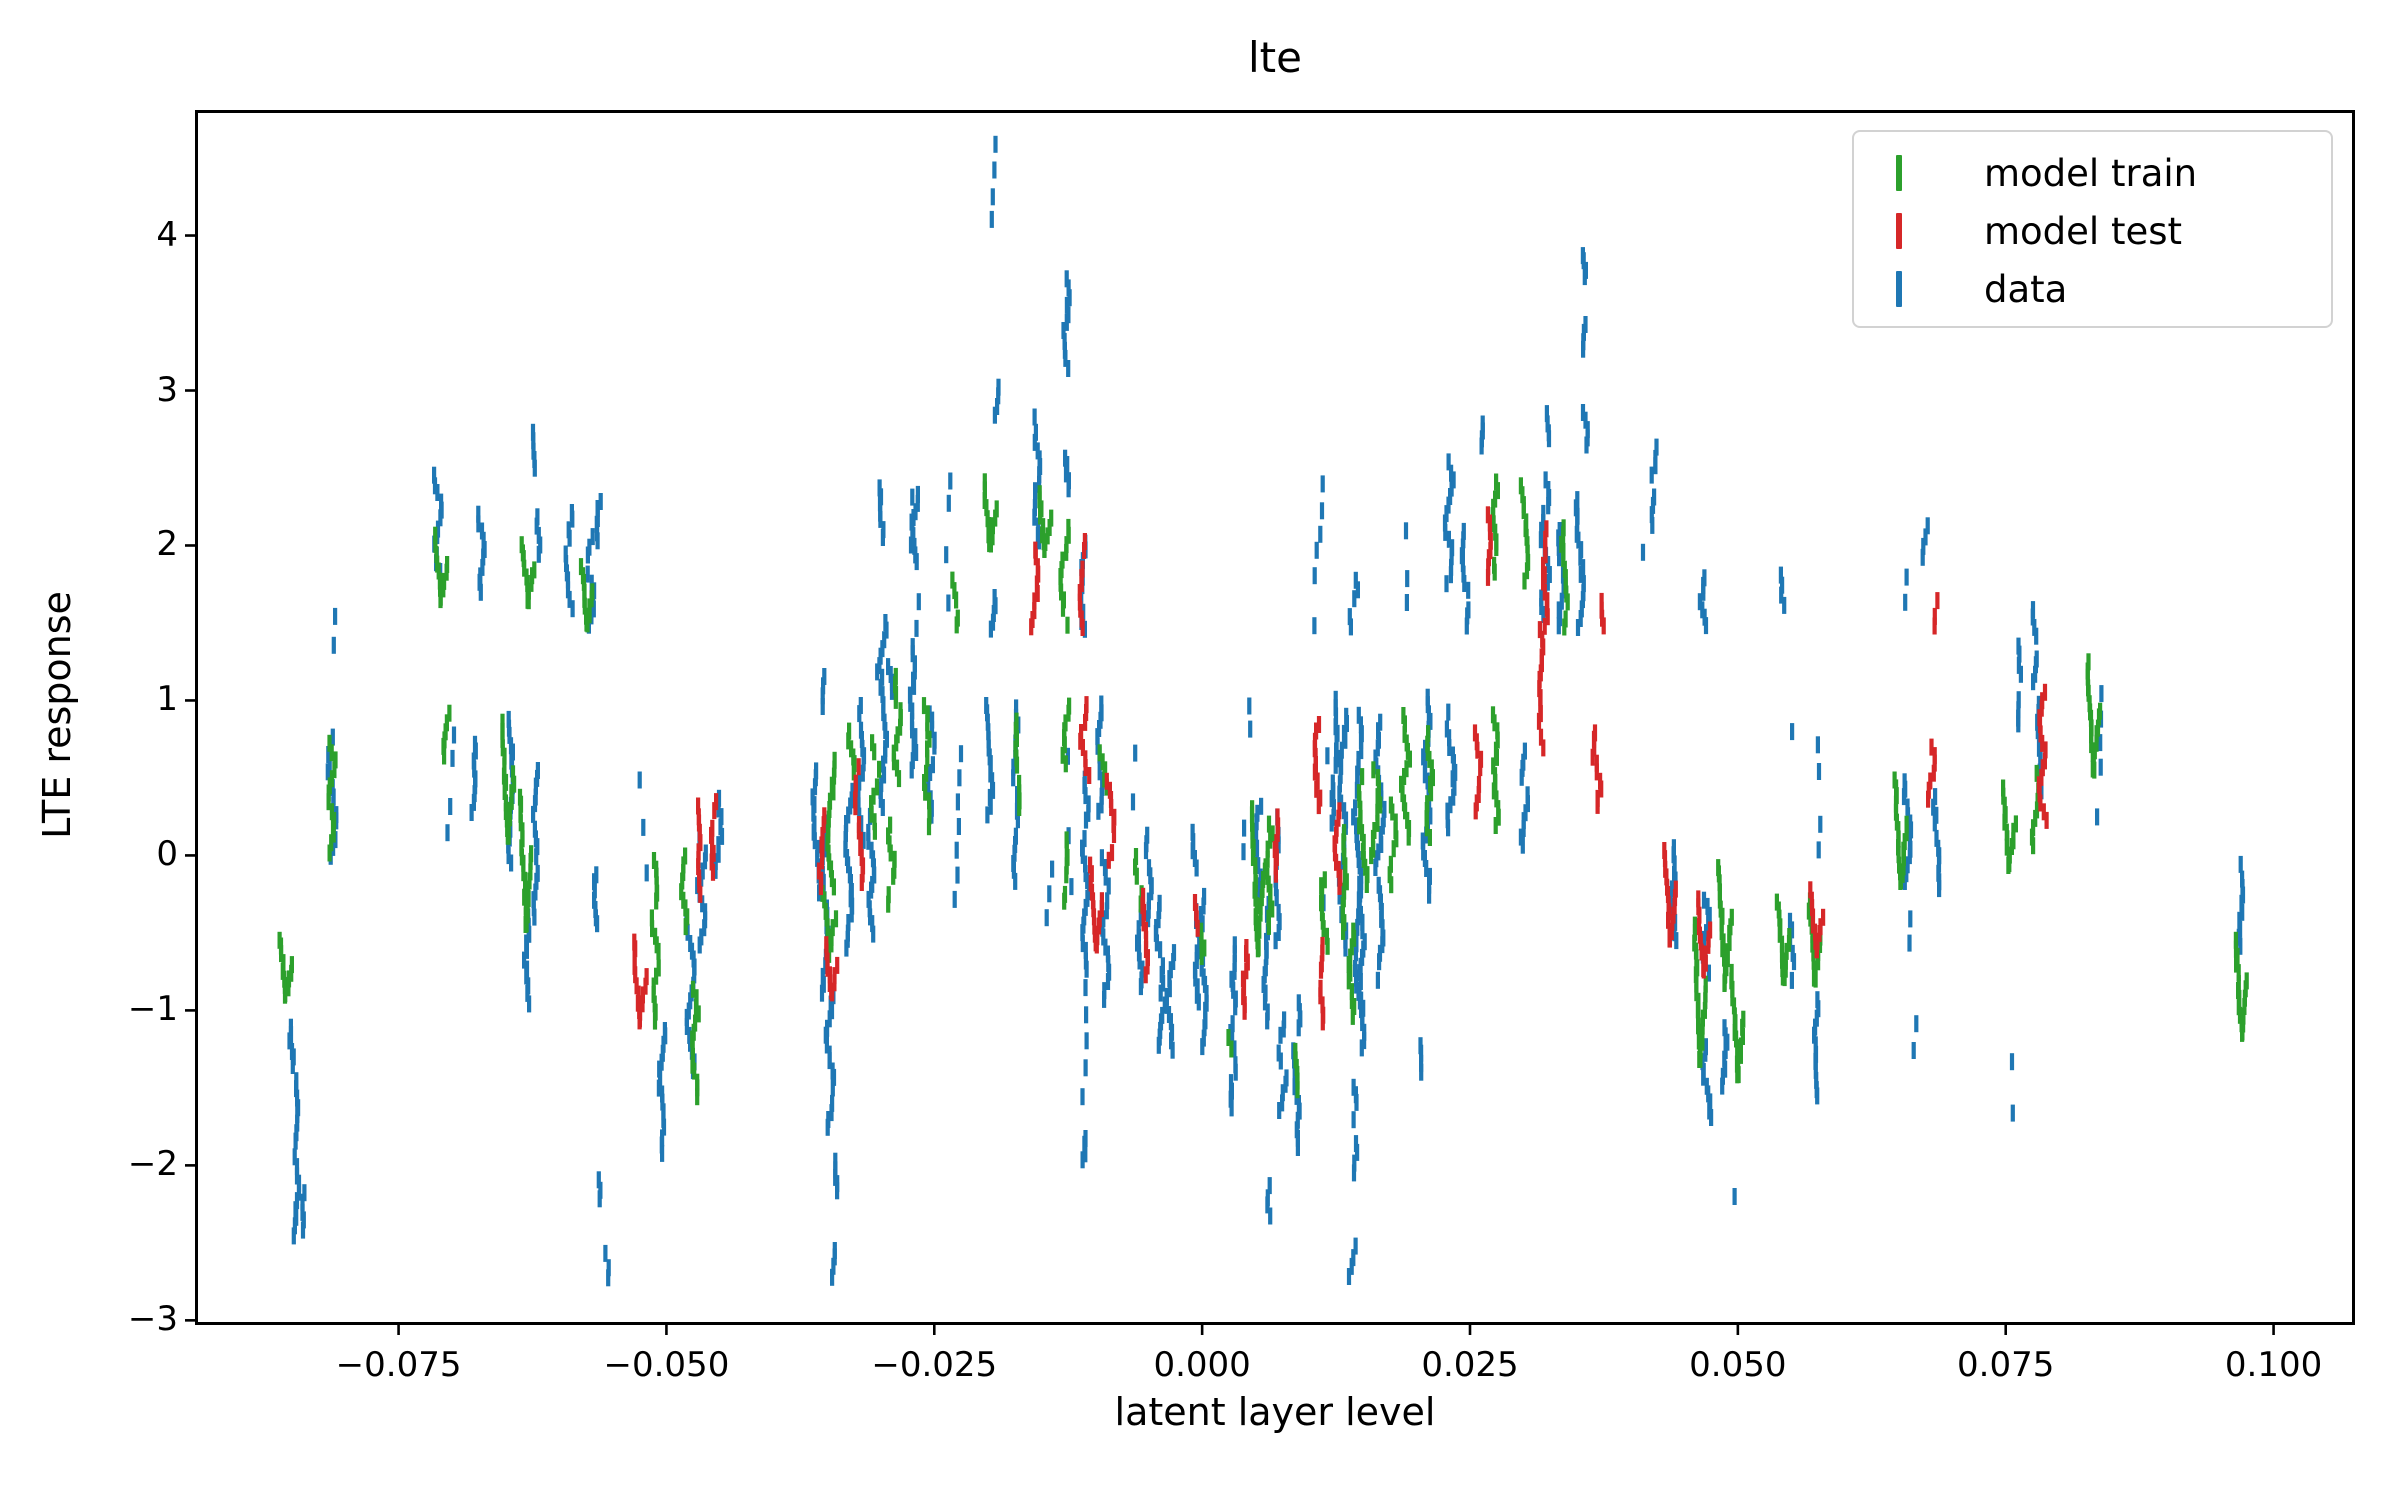 The width and height of the screenshot is (2400, 1500). I want to click on data-marker-icon, so click(1899, 289).